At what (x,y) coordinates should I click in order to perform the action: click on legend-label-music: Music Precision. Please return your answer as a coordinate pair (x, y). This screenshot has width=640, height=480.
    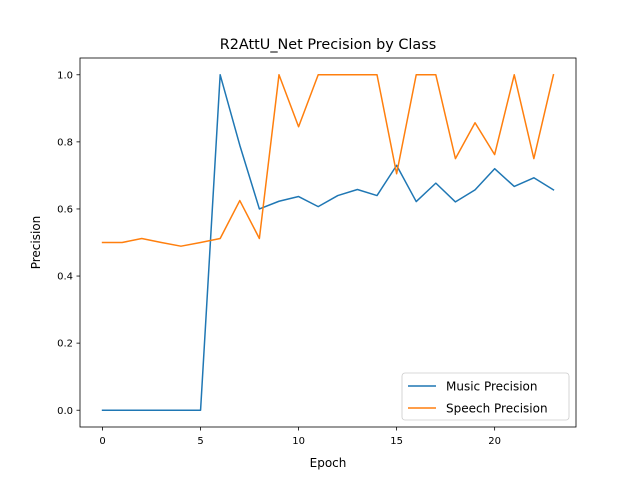
    Looking at the image, I should click on (492, 387).